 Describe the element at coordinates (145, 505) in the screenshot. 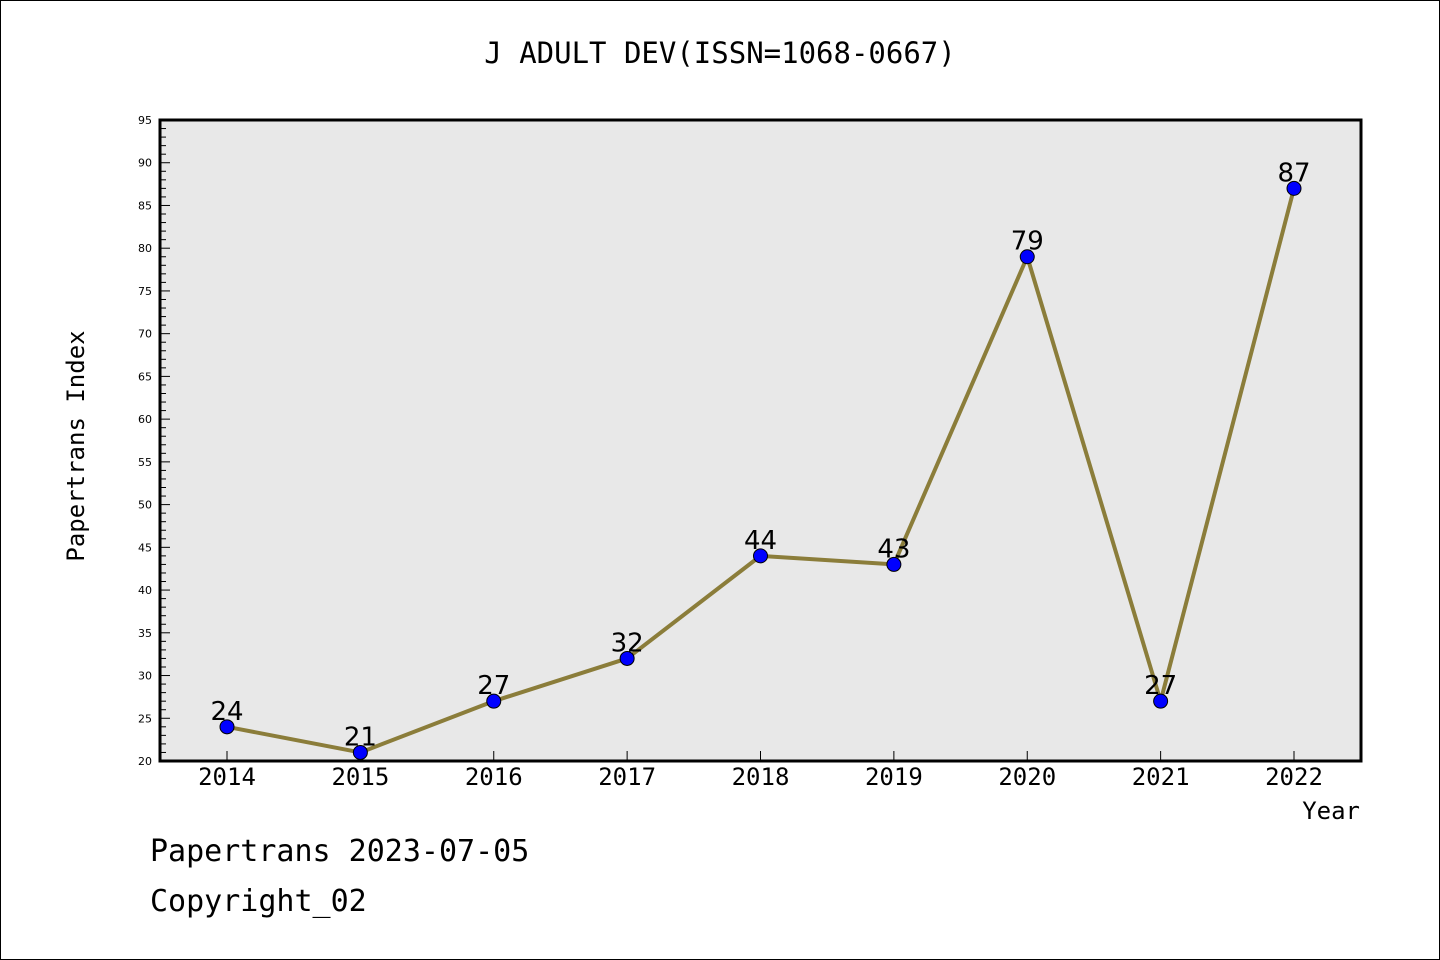

I see `y-tick-label: 50` at that location.